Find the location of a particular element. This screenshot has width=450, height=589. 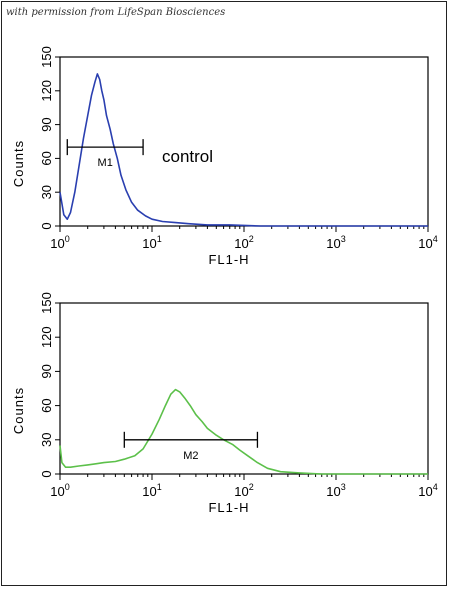

annotation-text: control is located at coordinates (187, 156).